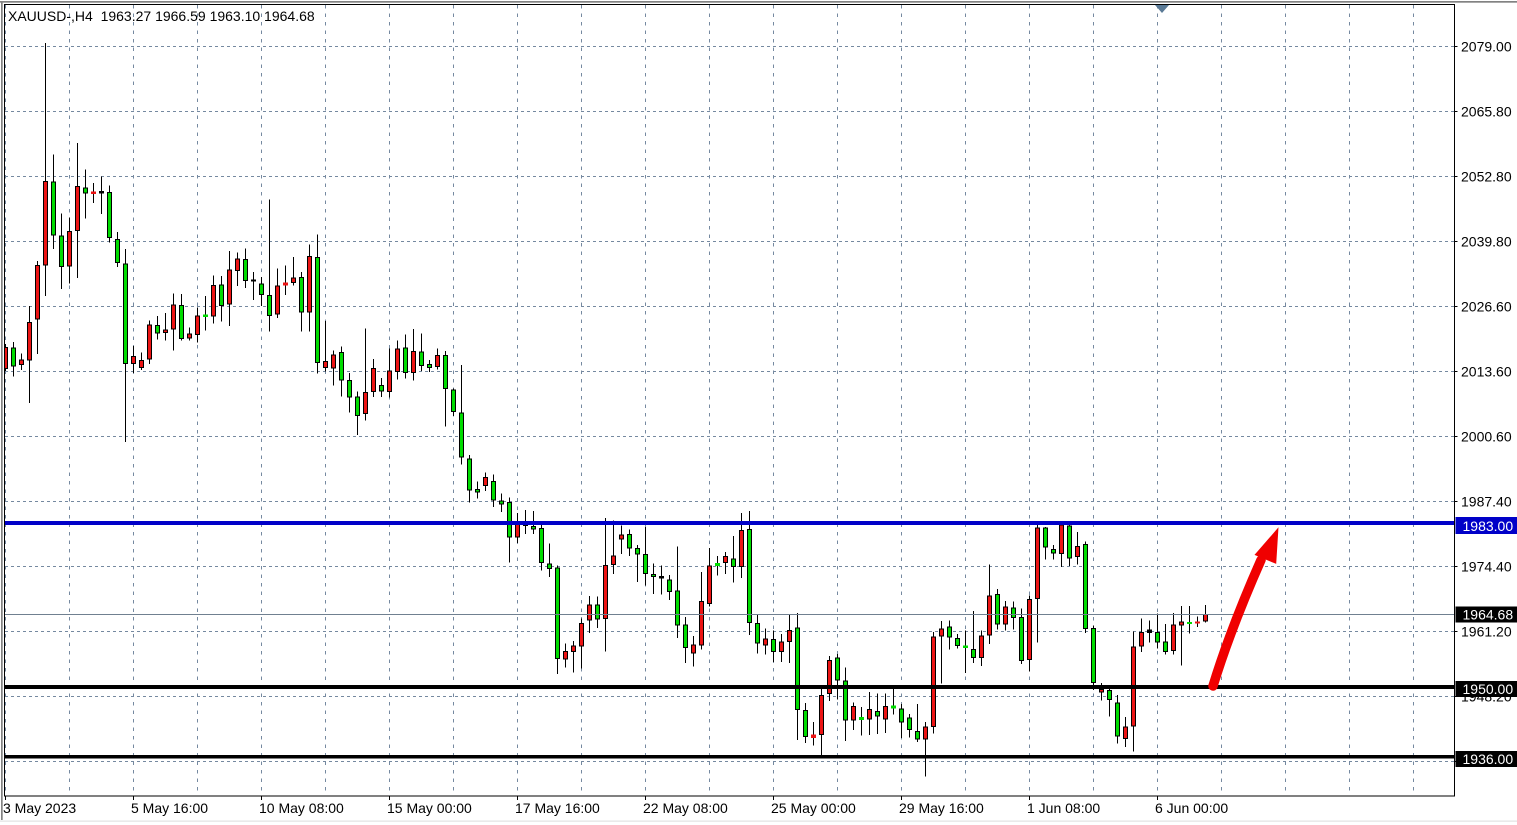  I want to click on svg-text: 2079.00, so click(1486, 47).